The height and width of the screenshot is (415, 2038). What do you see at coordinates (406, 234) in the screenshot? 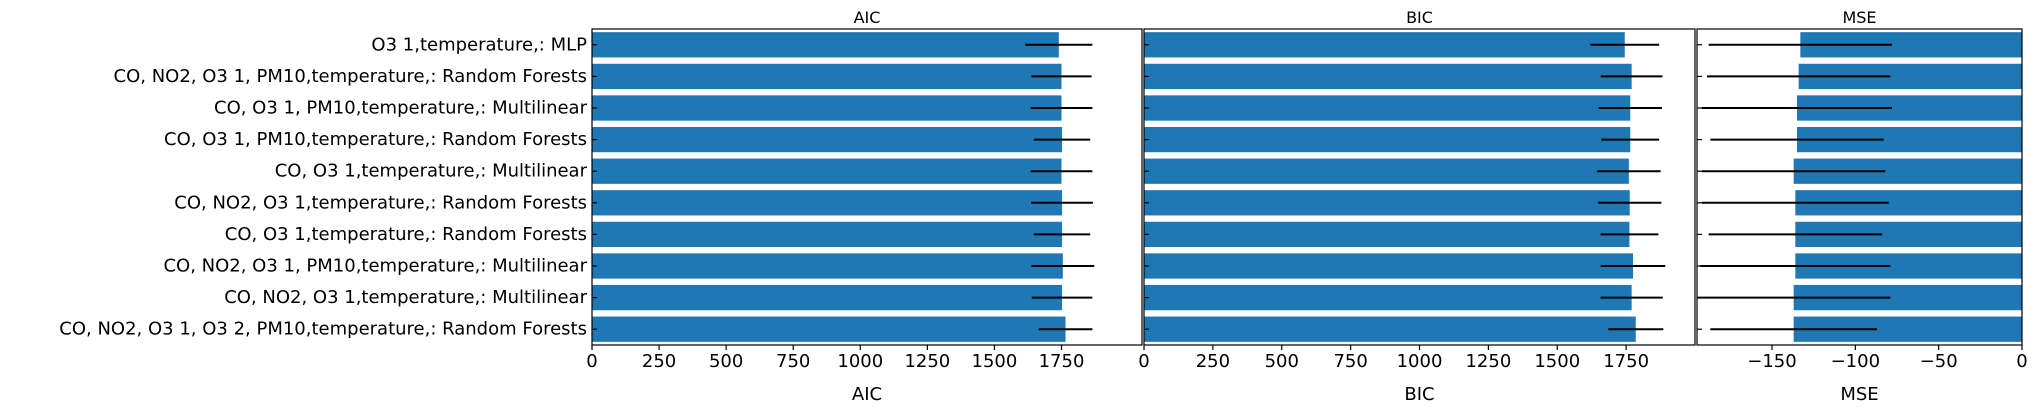
I see `category-label: CO, O3 1,temperature,: Random Forests` at bounding box center [406, 234].